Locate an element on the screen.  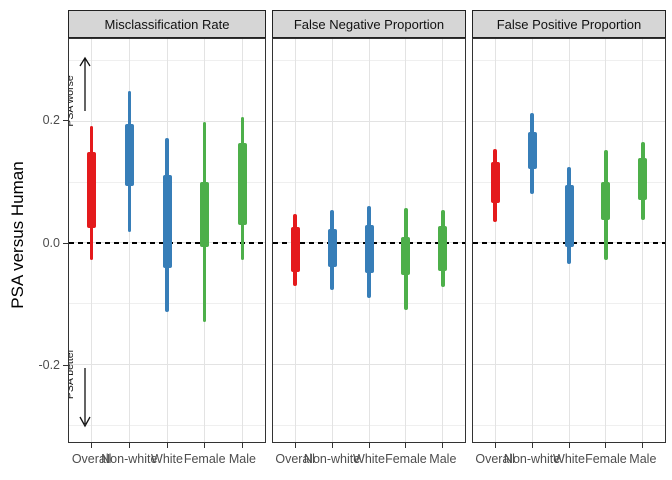
psa-better-label: PSA better is located at coordinates (72, 374).